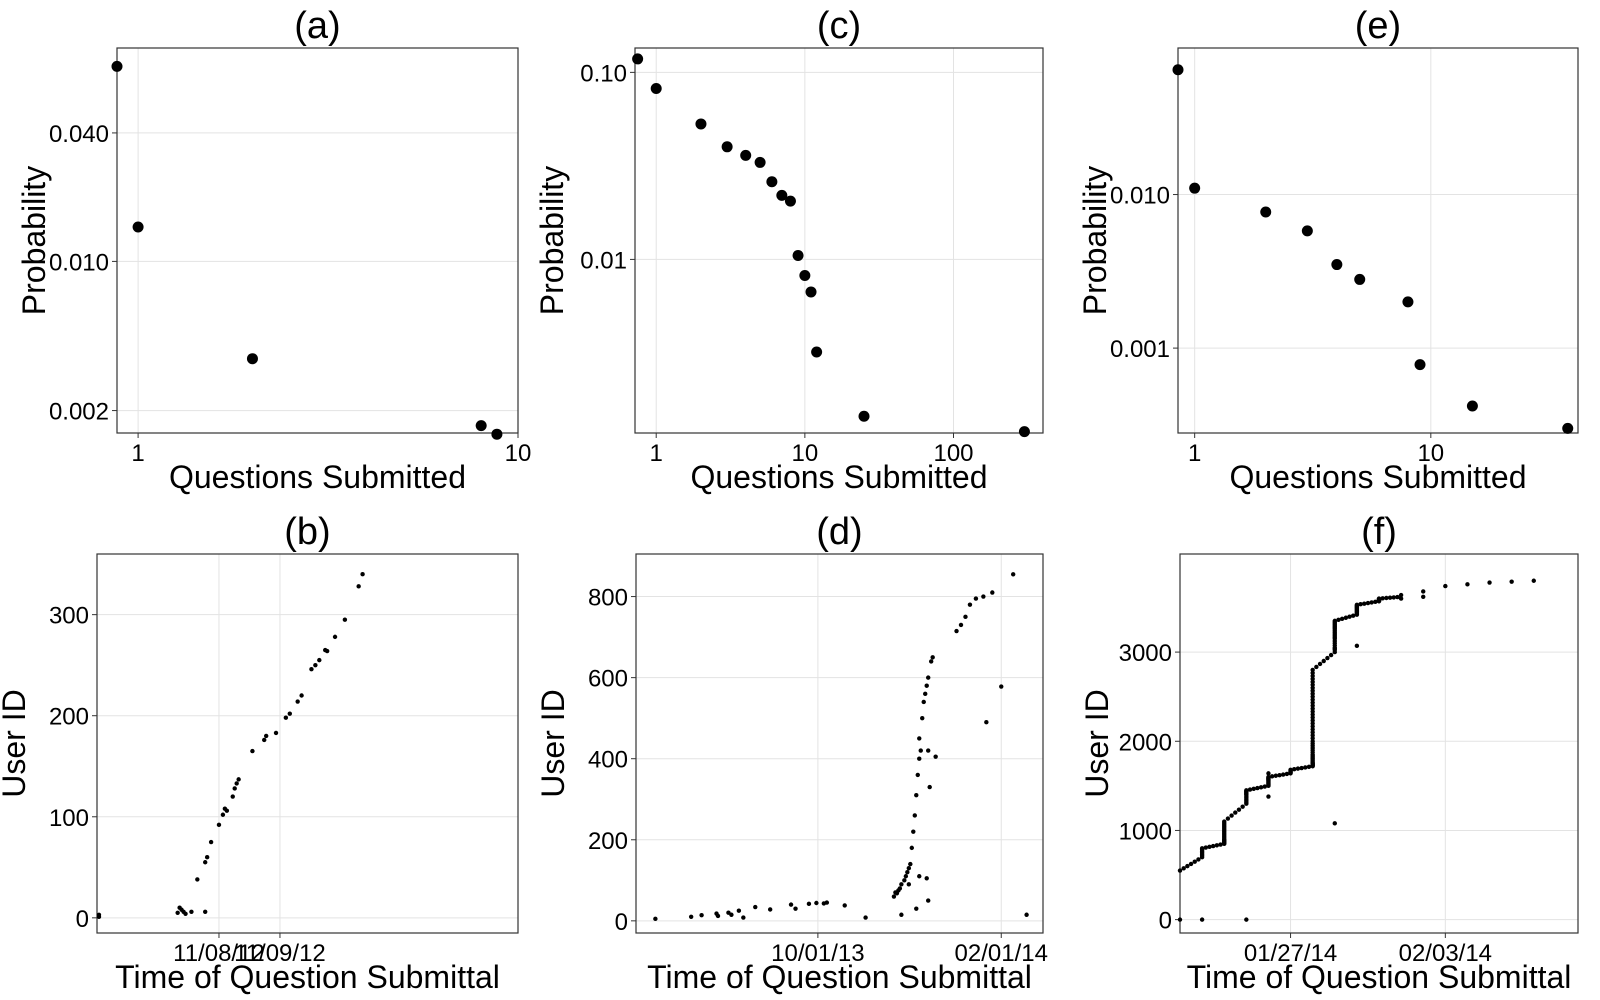 This screenshot has width=1600, height=1000. Describe the element at coordinates (603, 73) in the screenshot. I see `y-tick-label: 0.10` at that location.